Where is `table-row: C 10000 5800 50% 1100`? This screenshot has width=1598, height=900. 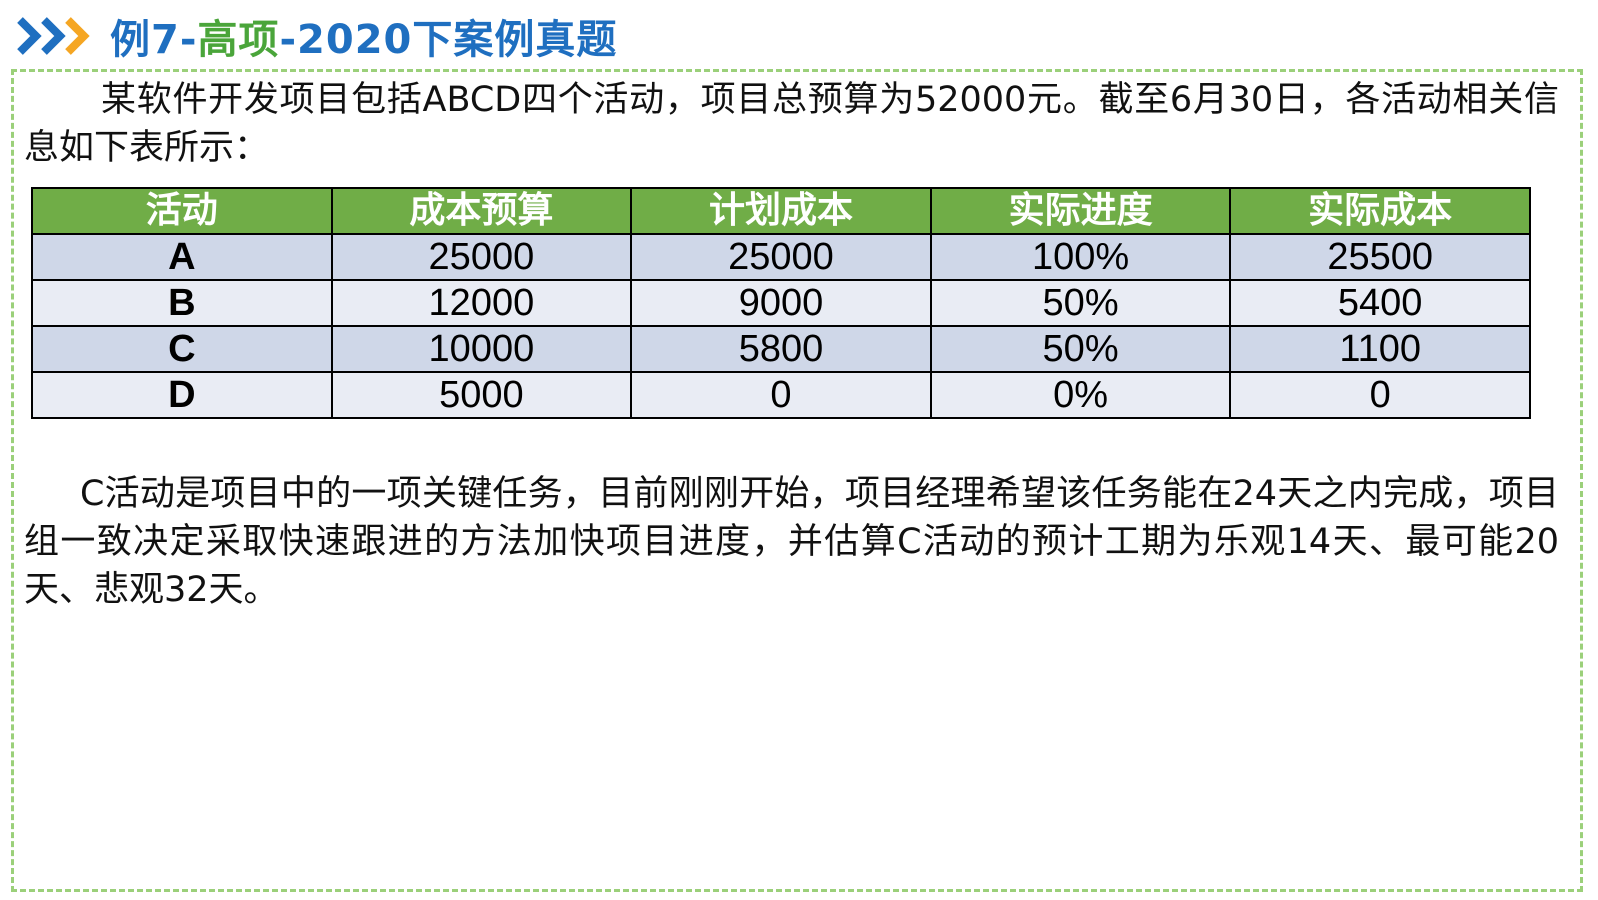 table-row: C 10000 5800 50% 1100 is located at coordinates (781, 349).